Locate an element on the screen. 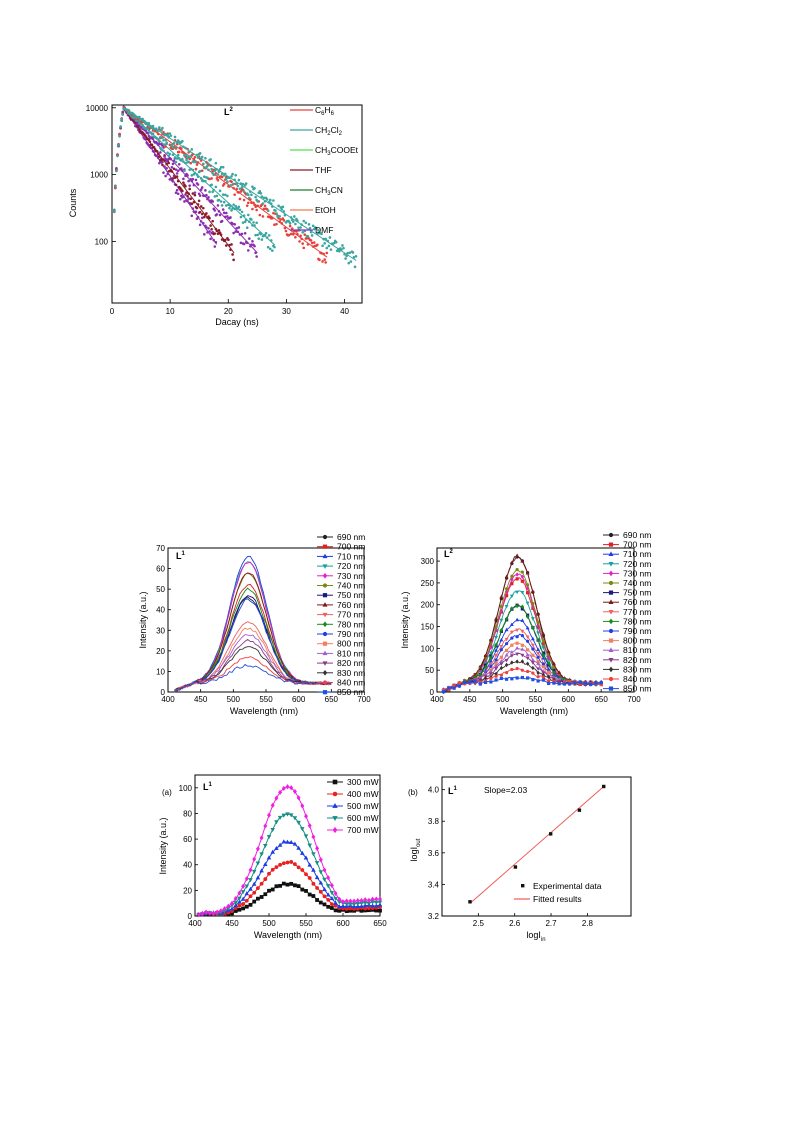  legend-label: 770 nm is located at coordinates (351, 615).